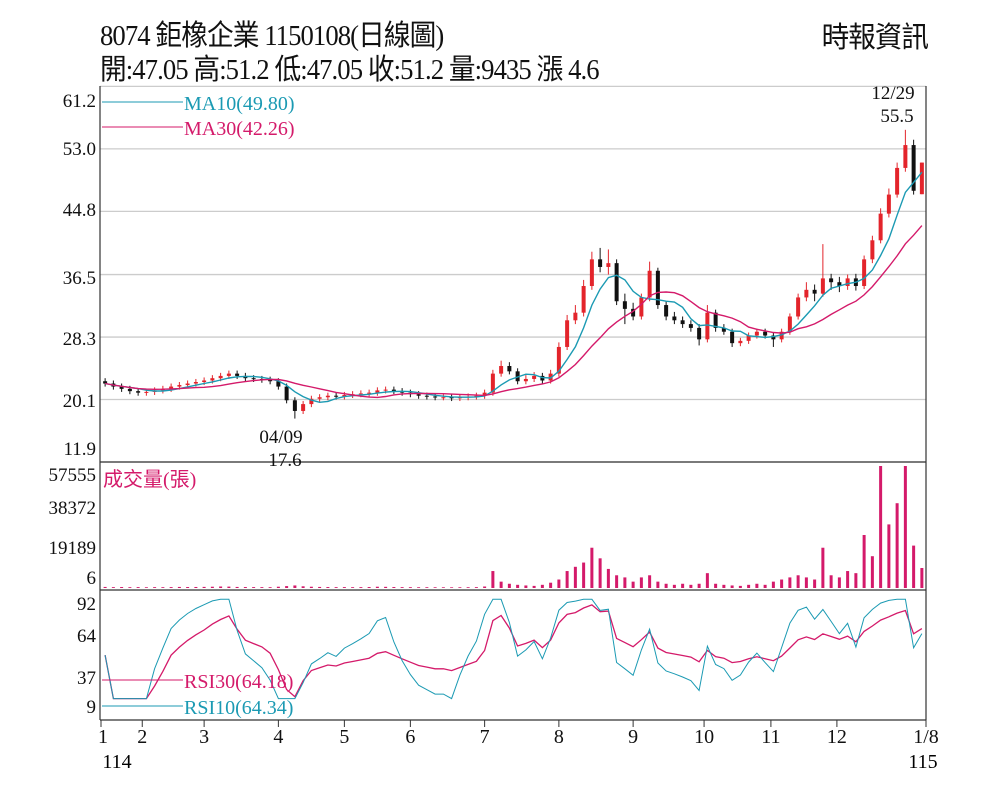 This screenshot has height=800, width=1000. I want to click on year-label: 115, so click(922, 762).